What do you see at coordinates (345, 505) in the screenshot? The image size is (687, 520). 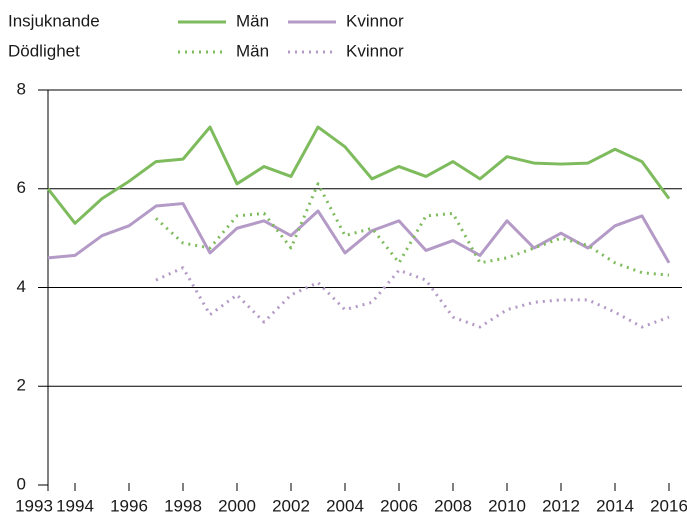 I see `x-tick-label: 2004` at bounding box center [345, 505].